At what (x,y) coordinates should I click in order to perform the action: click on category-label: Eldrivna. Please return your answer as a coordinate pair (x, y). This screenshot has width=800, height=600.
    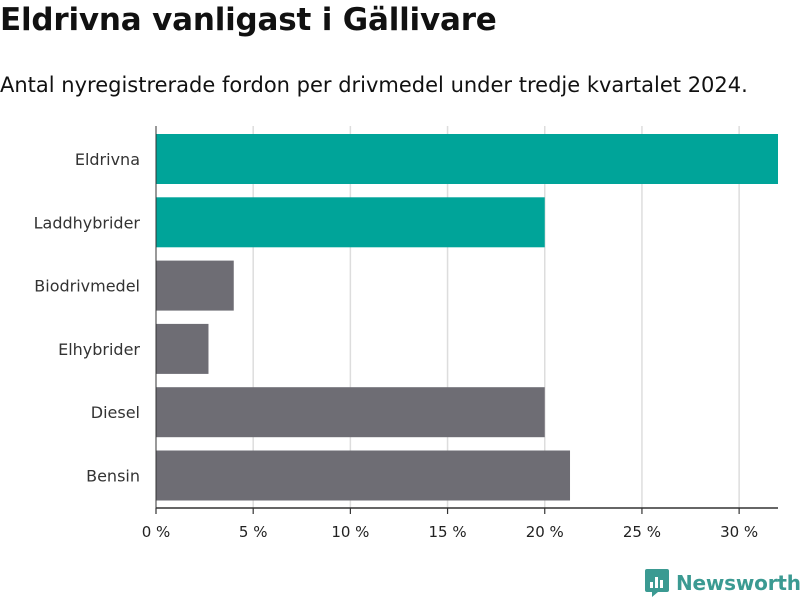
    Looking at the image, I should click on (107, 159).